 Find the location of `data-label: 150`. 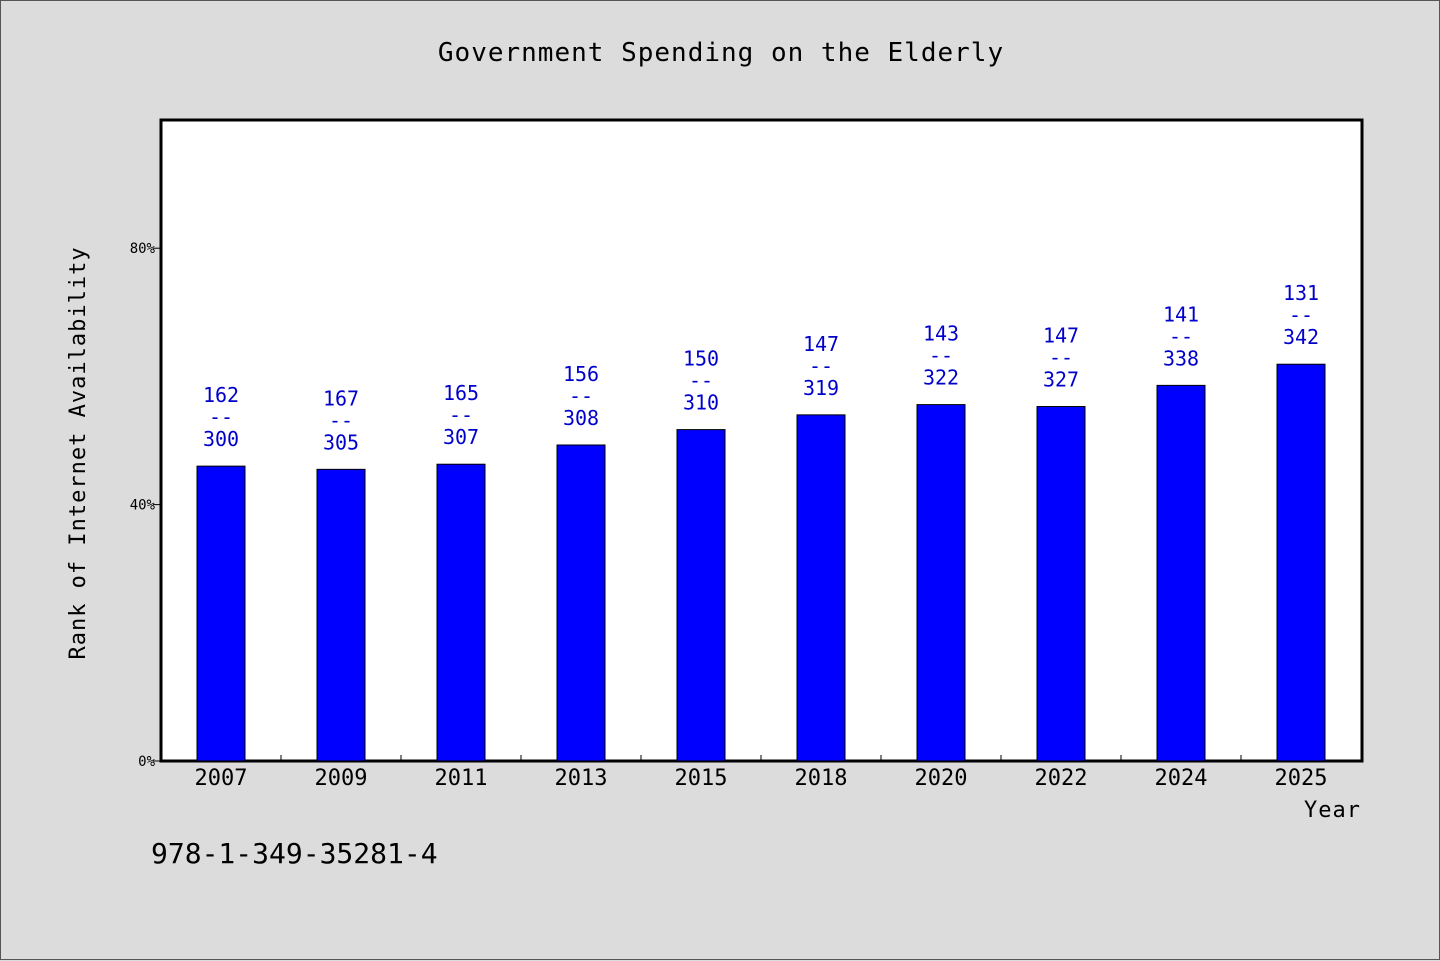

data-label: 150 is located at coordinates (701, 359).